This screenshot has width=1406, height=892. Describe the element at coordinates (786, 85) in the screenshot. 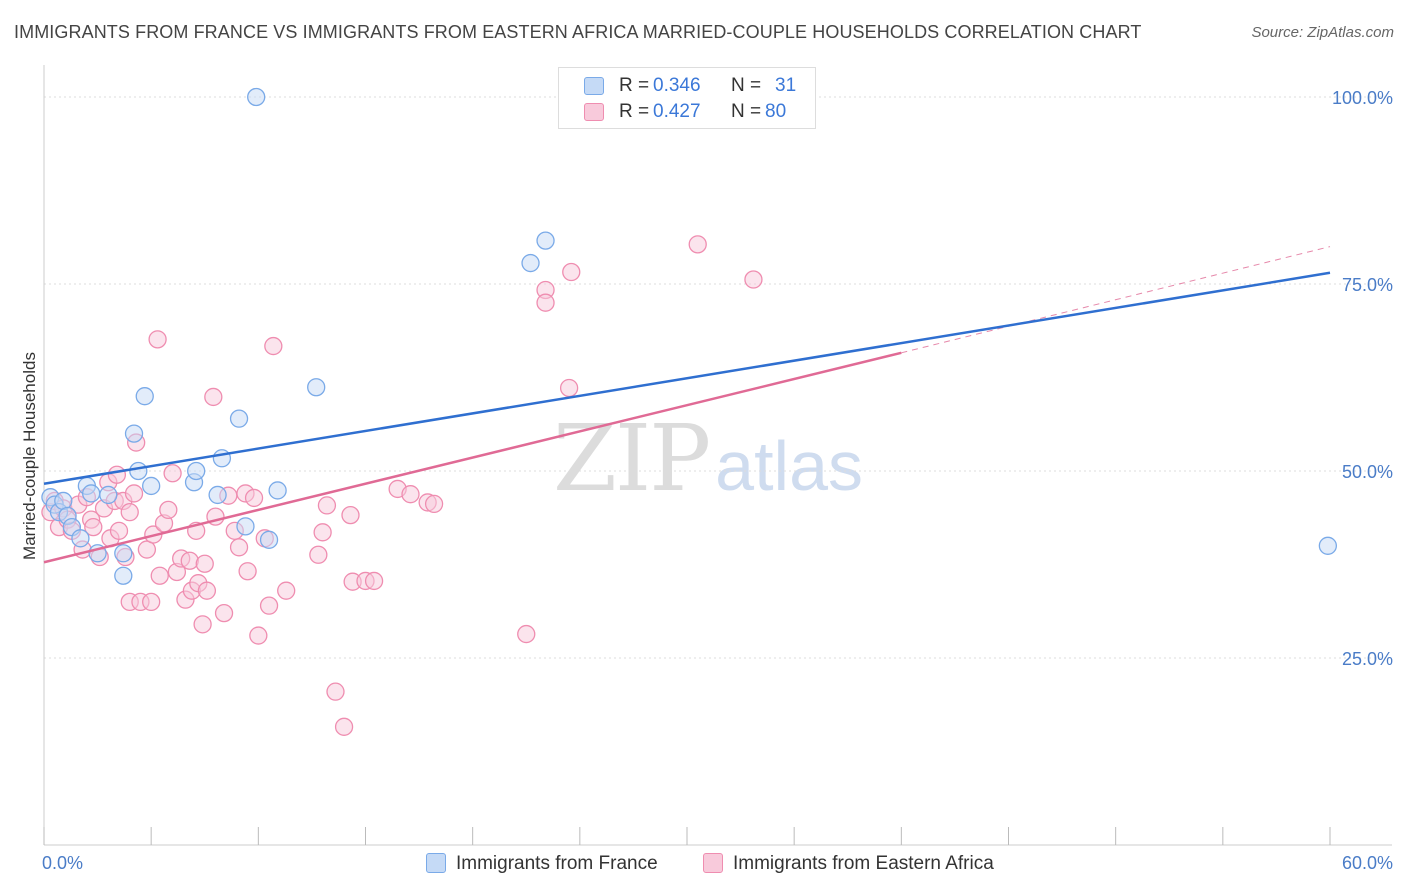

I see `france-n-value: 31` at that location.